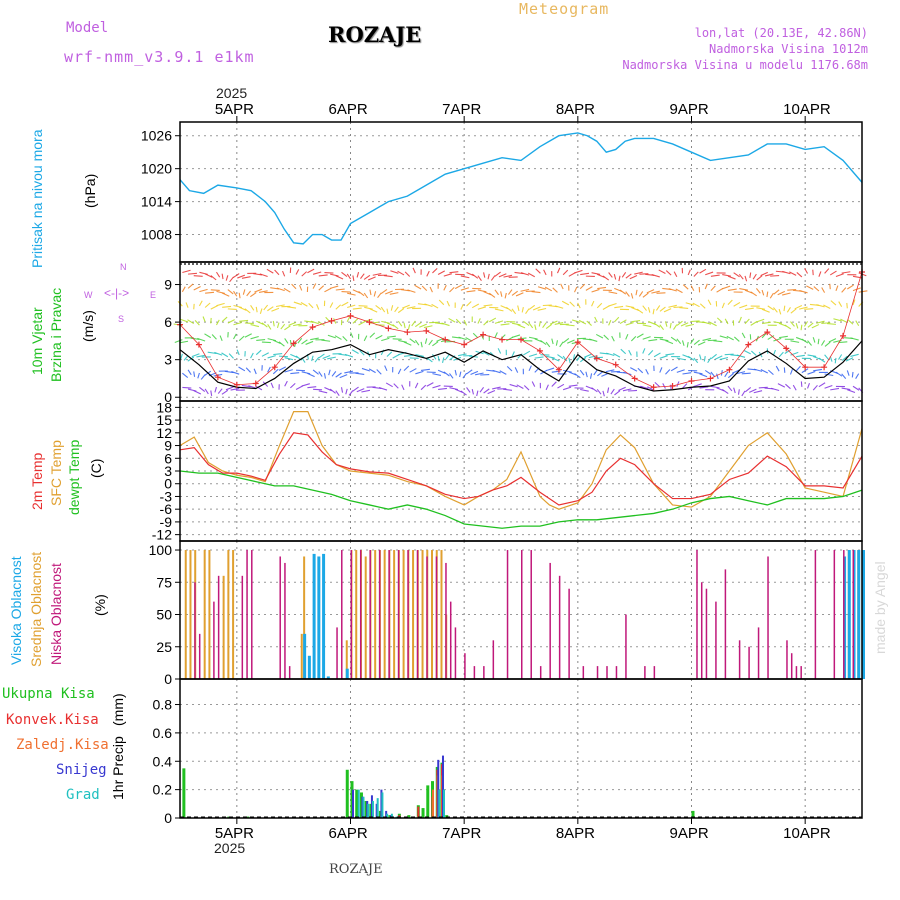 This screenshot has height=900, width=900. I want to click on y-tick-label: 9, so click(168, 446).